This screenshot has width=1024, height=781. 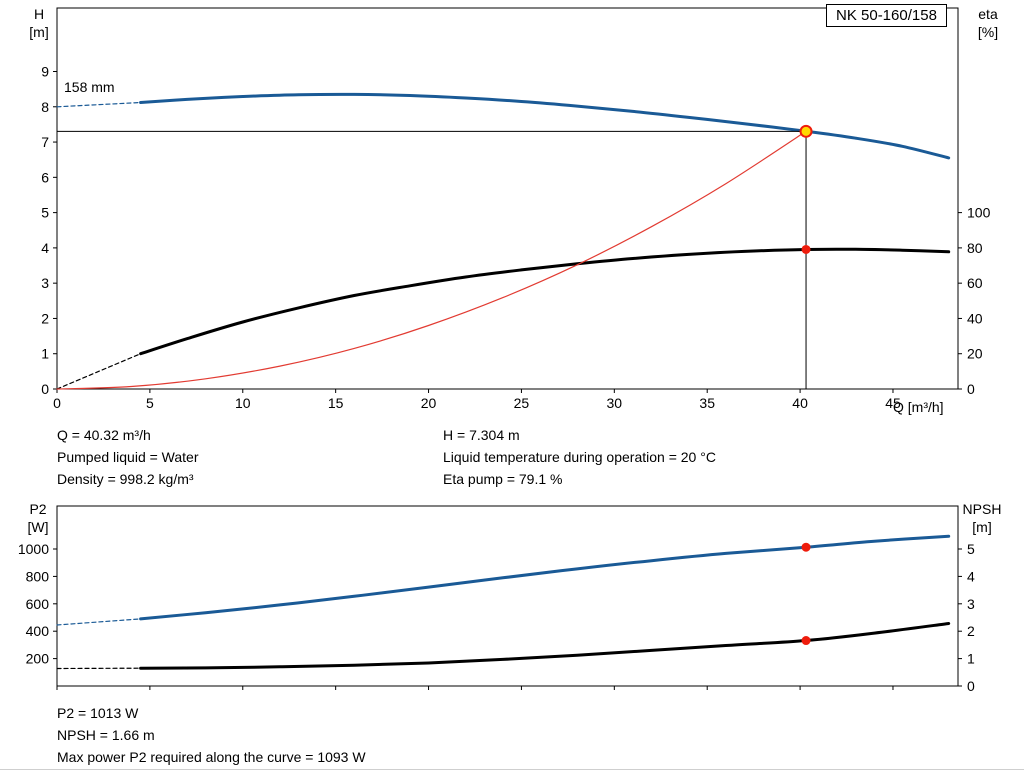 What do you see at coordinates (988, 23) in the screenshot?
I see `eta-axis-title: eta [%]` at bounding box center [988, 23].